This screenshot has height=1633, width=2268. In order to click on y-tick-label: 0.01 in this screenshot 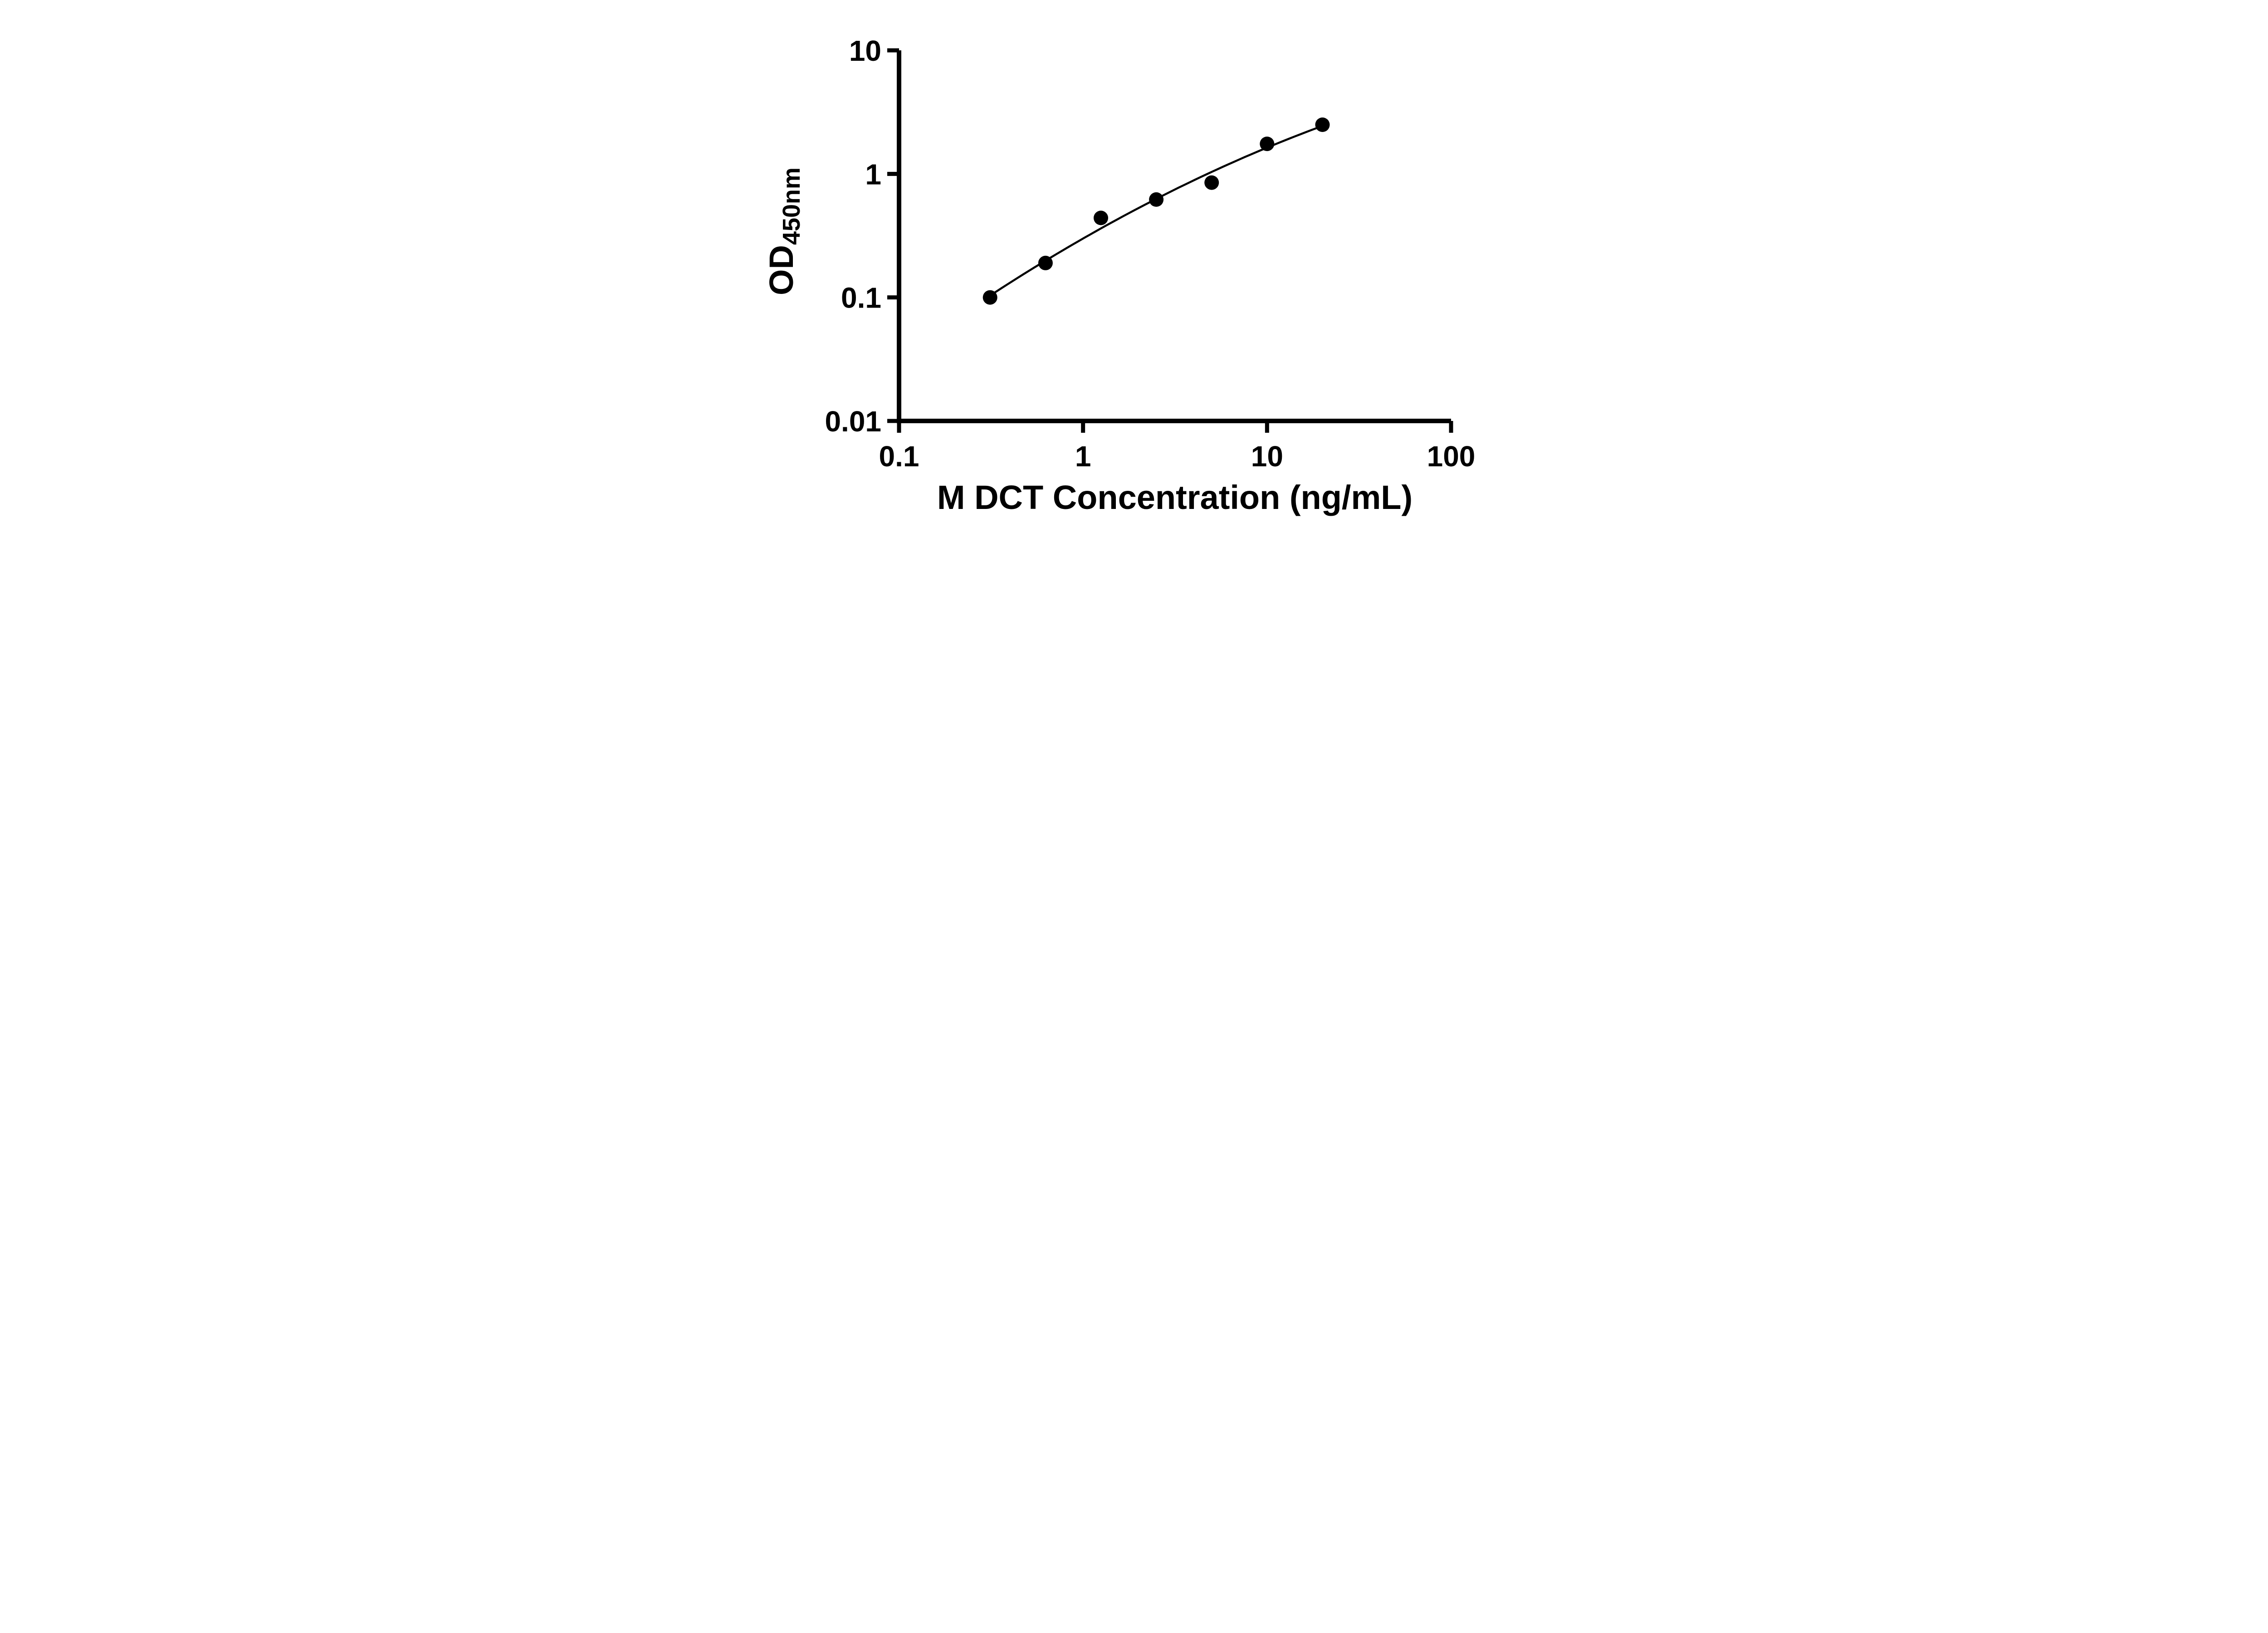, I will do `click(853, 421)`.